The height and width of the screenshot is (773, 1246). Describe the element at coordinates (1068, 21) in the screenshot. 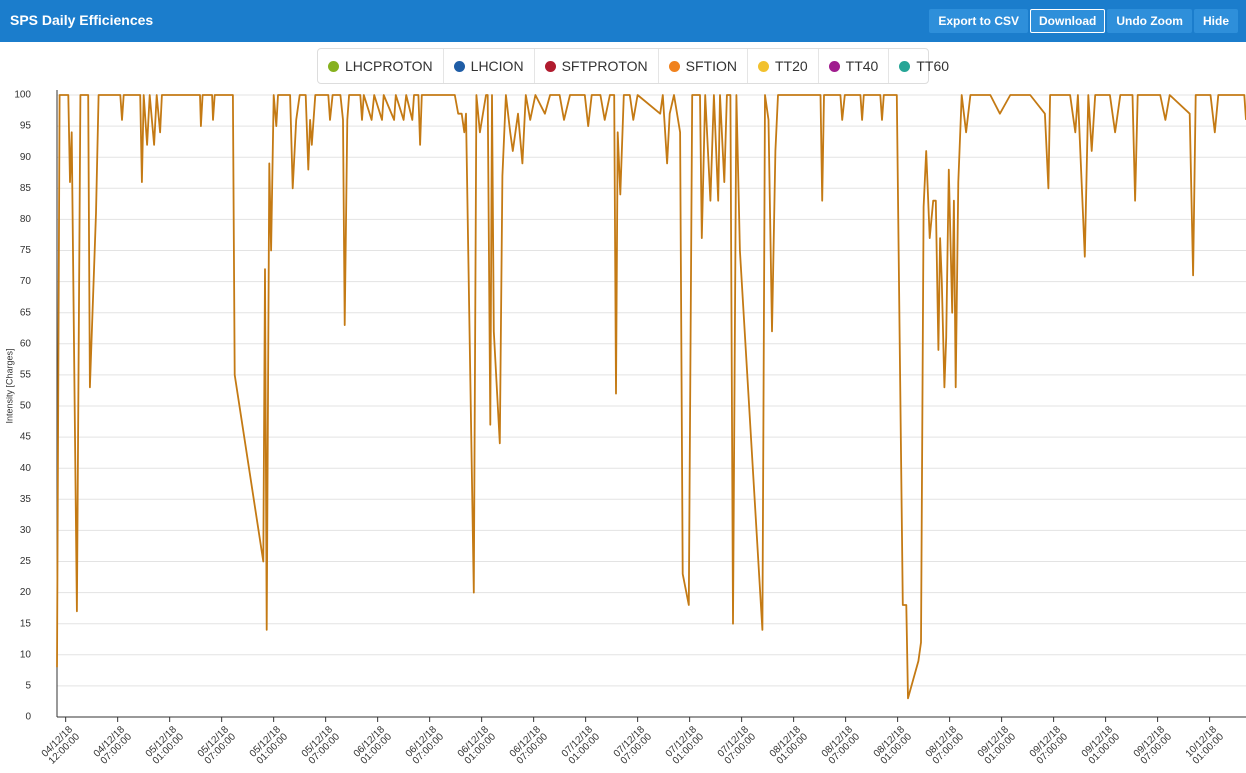

I see `button: Download` at that location.